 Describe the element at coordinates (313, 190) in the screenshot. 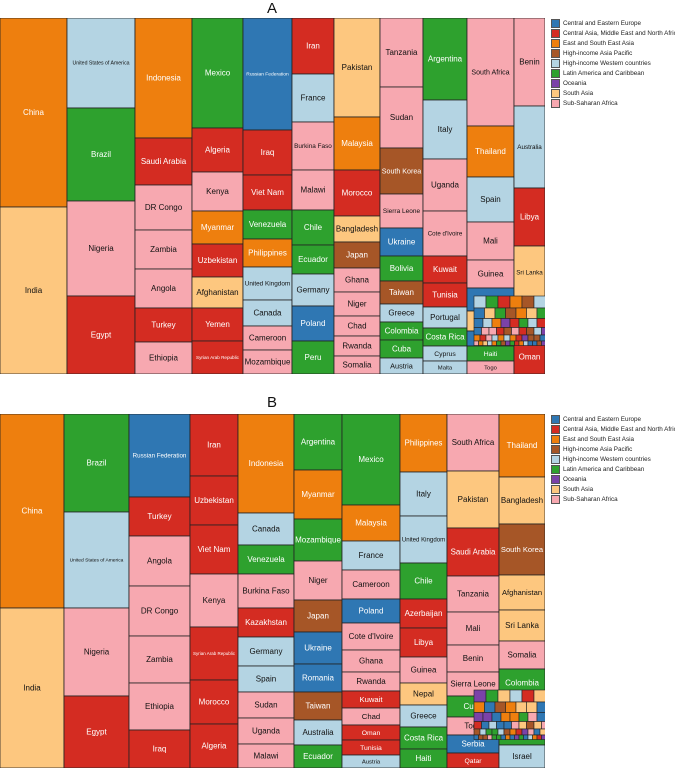

I see `tile-malawi: Malawi` at that location.